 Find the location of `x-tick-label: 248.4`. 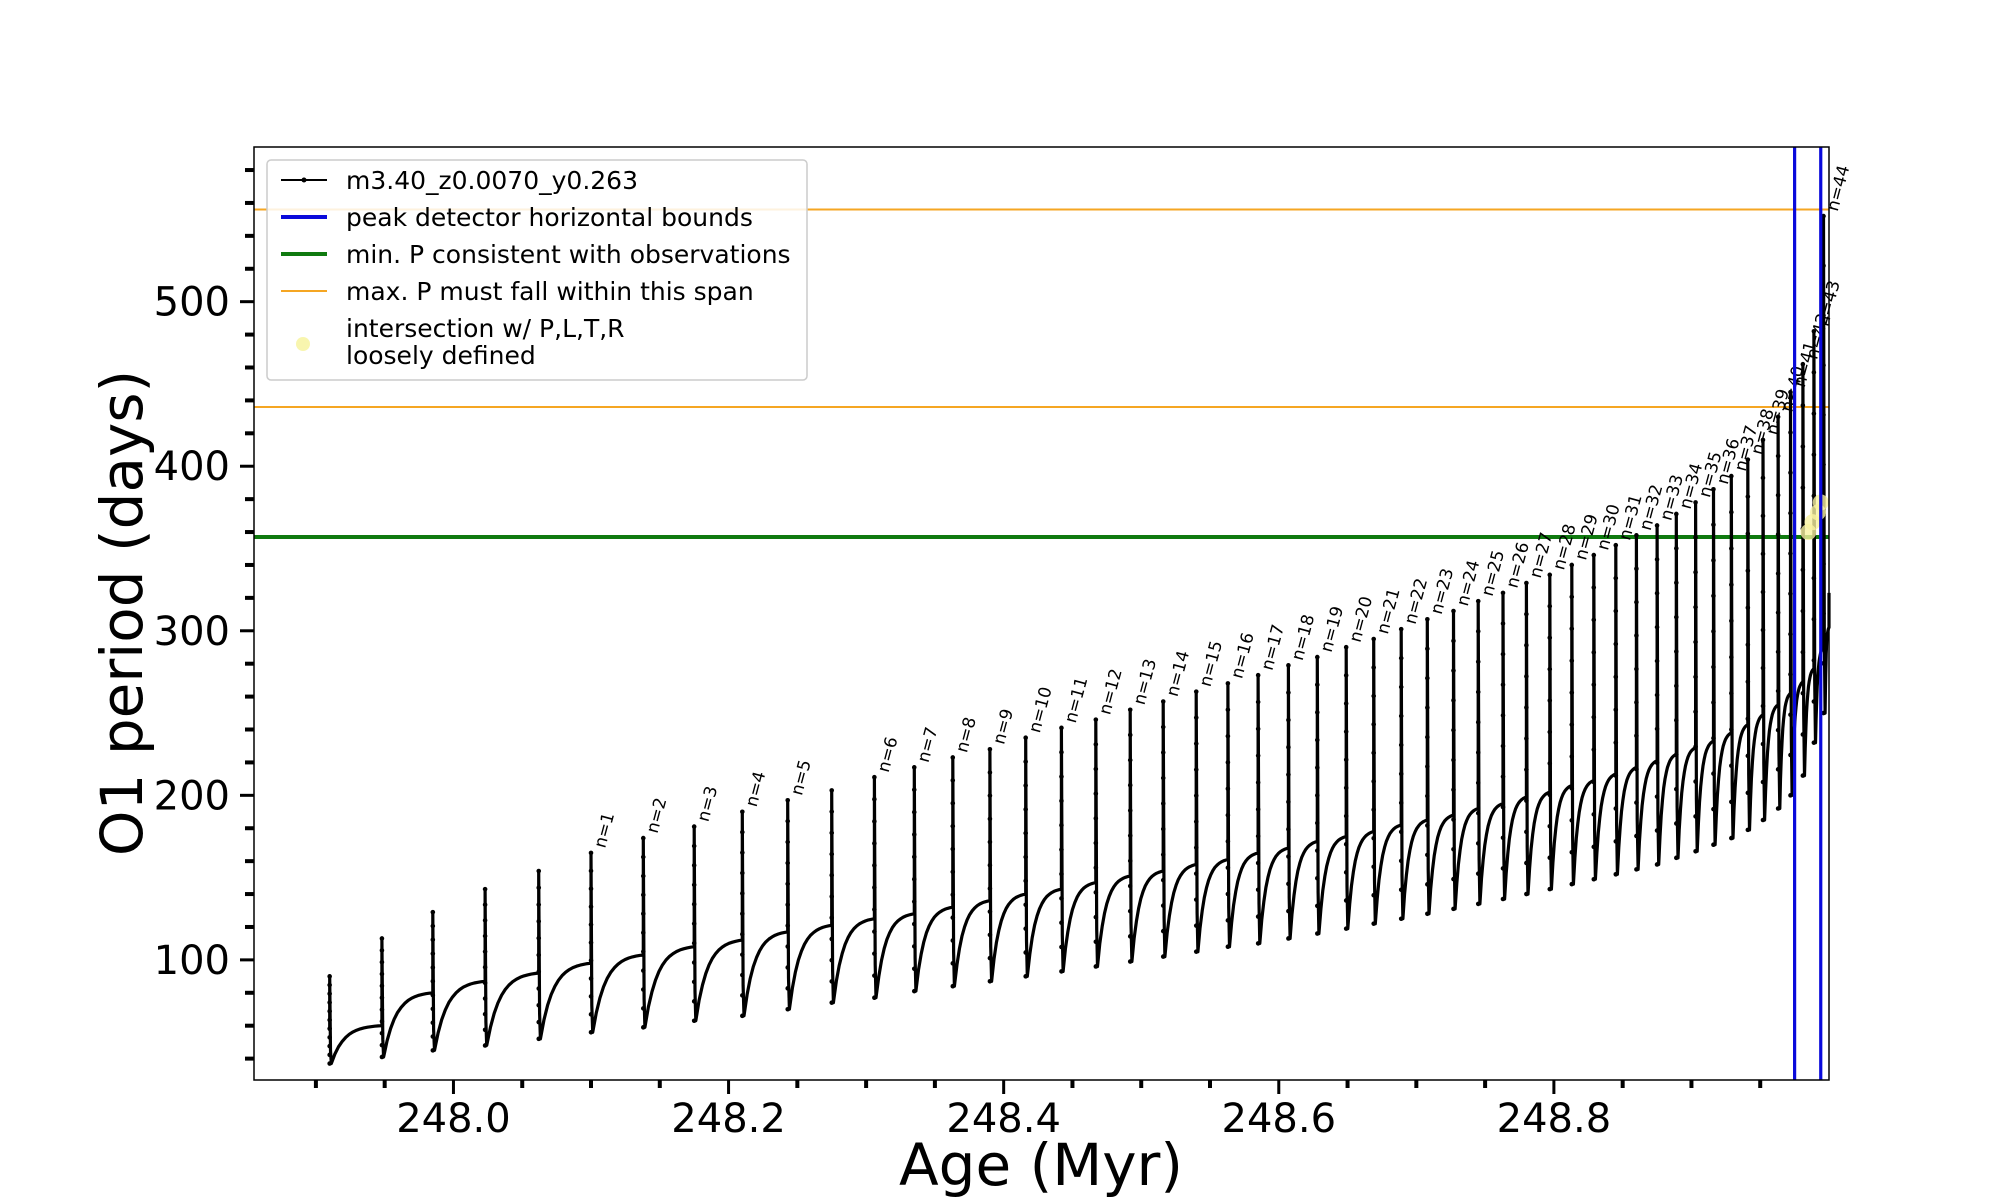

x-tick-label: 248.4 is located at coordinates (1003, 1119).